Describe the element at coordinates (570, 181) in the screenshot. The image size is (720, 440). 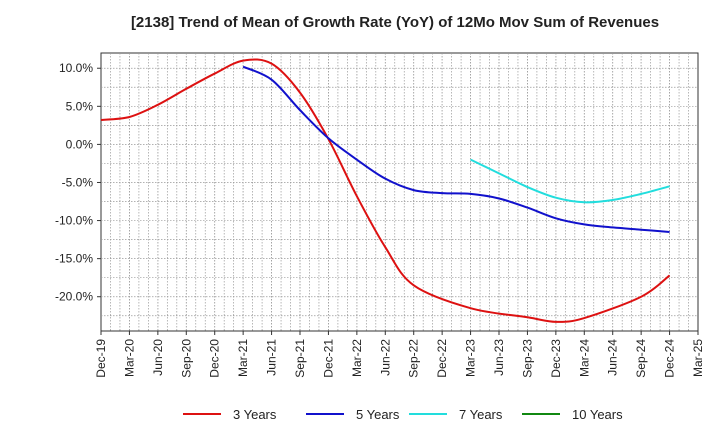
I see `series-line-7-years` at that location.